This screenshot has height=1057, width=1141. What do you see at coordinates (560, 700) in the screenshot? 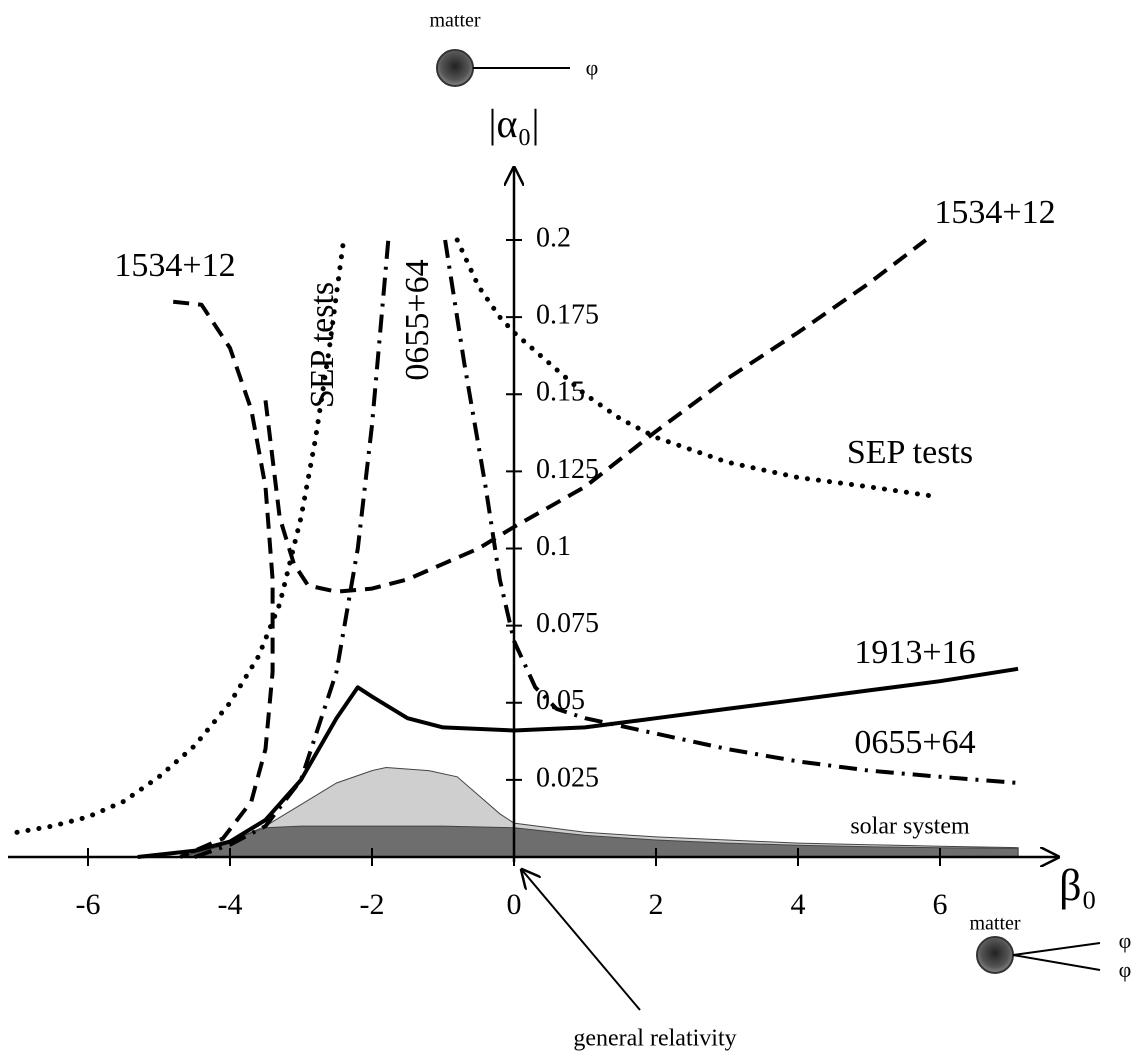
I see `y-tick-label: 0.05` at bounding box center [560, 700].